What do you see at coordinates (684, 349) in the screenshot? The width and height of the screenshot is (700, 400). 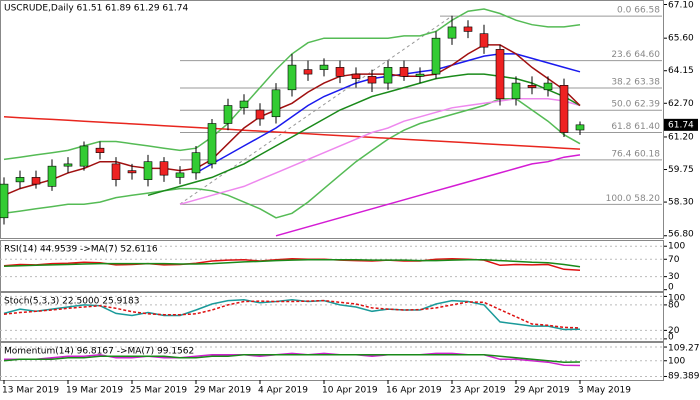 I see `y-tick-label: 109.2731` at bounding box center [684, 349].